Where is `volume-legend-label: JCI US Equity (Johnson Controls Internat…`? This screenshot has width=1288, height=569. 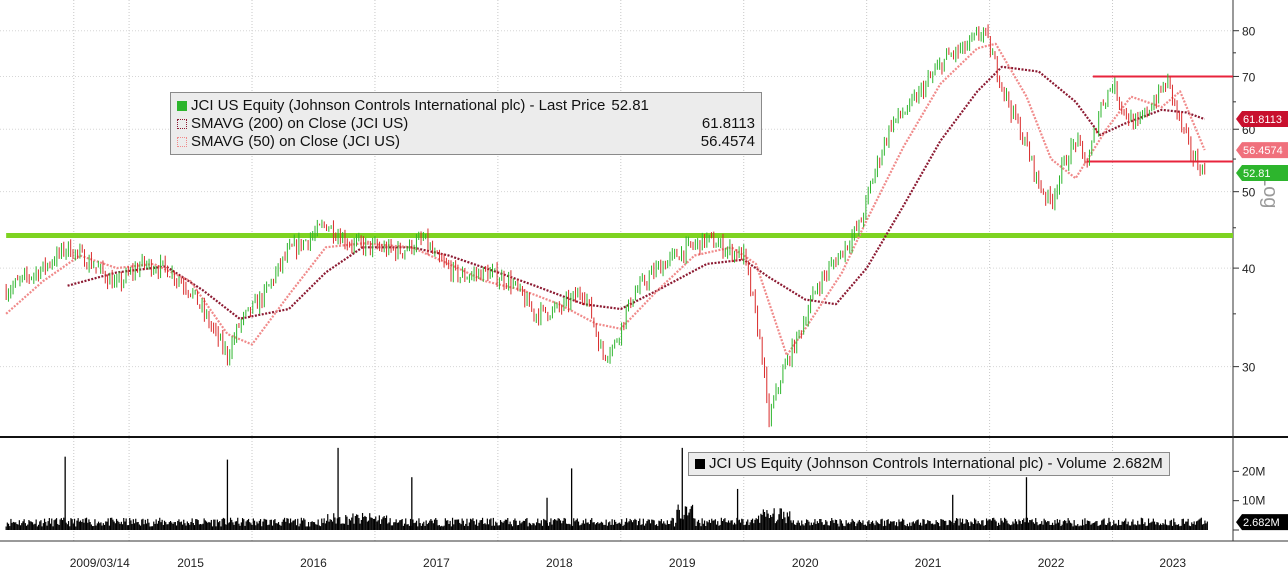 volume-legend-label: JCI US Equity (Johnson Controls Internat… is located at coordinates (908, 463).